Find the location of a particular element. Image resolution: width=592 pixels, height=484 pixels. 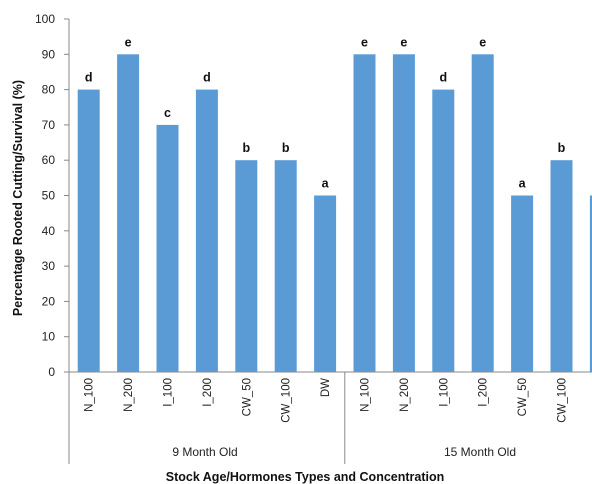

y-tick-label: 30 is located at coordinates (49, 266).